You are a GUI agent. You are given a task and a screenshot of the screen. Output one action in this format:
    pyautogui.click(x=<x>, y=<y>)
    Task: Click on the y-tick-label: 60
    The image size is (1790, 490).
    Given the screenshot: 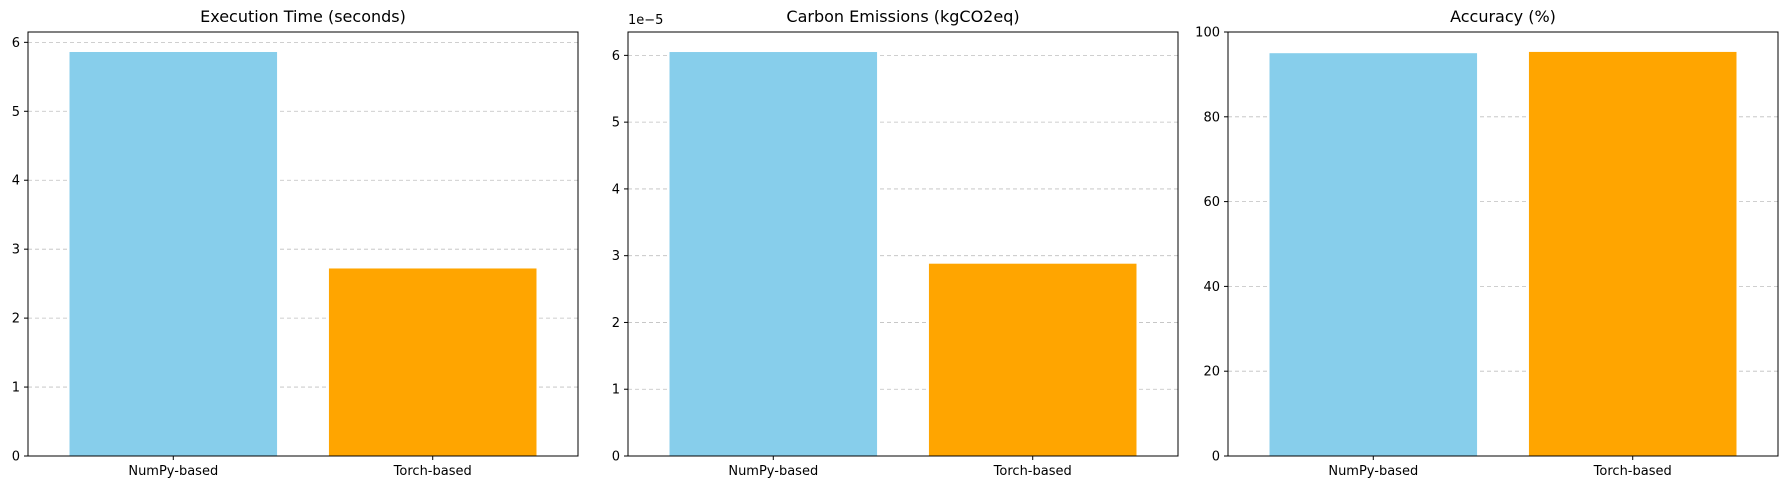 What is the action you would take?
    pyautogui.click(x=1211, y=202)
    